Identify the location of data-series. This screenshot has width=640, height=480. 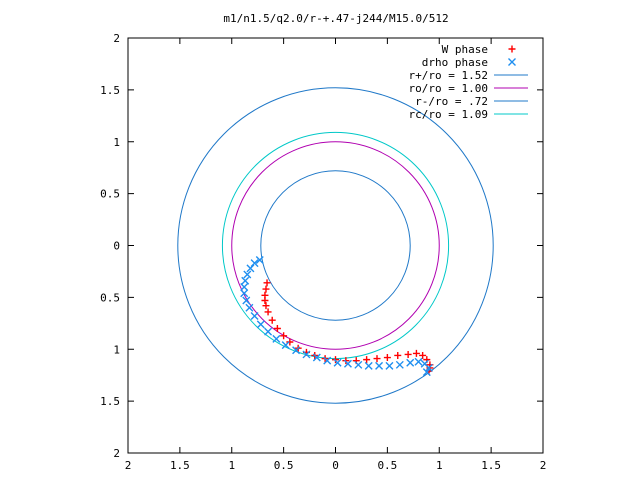
(337, 316).